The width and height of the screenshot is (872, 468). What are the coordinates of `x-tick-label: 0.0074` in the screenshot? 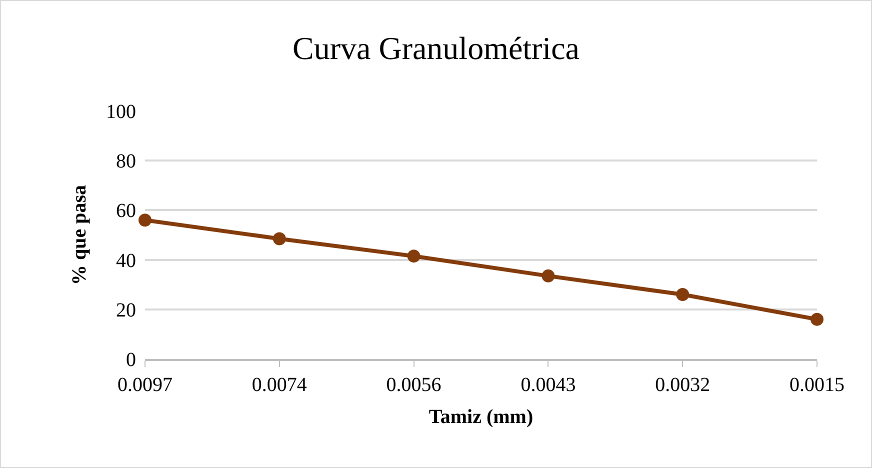 It's located at (279, 385).